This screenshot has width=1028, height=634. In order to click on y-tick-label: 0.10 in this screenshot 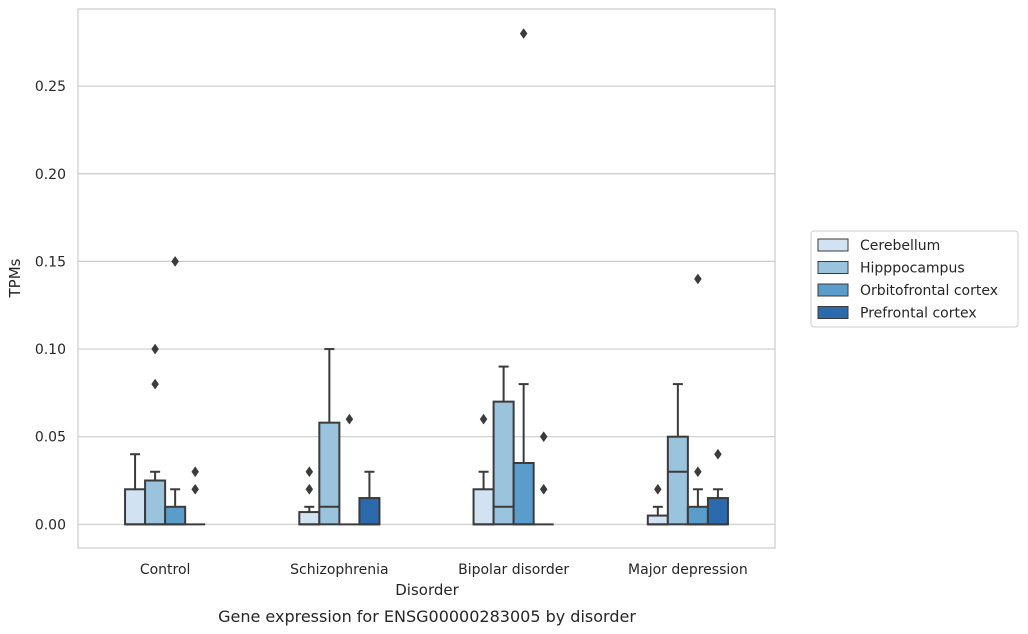, I will do `click(50, 350)`.